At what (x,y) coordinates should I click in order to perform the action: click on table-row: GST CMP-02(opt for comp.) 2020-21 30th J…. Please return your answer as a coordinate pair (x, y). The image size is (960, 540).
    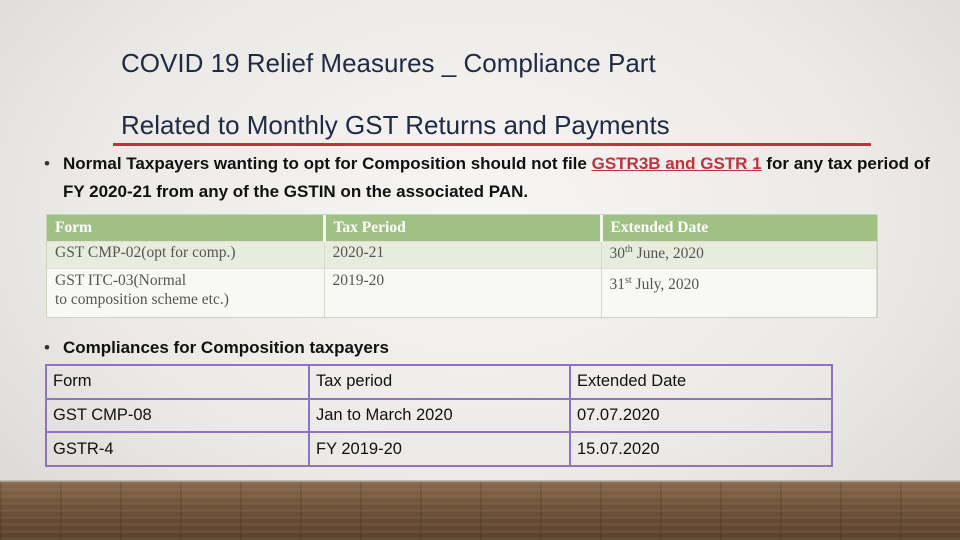
    Looking at the image, I should click on (462, 255).